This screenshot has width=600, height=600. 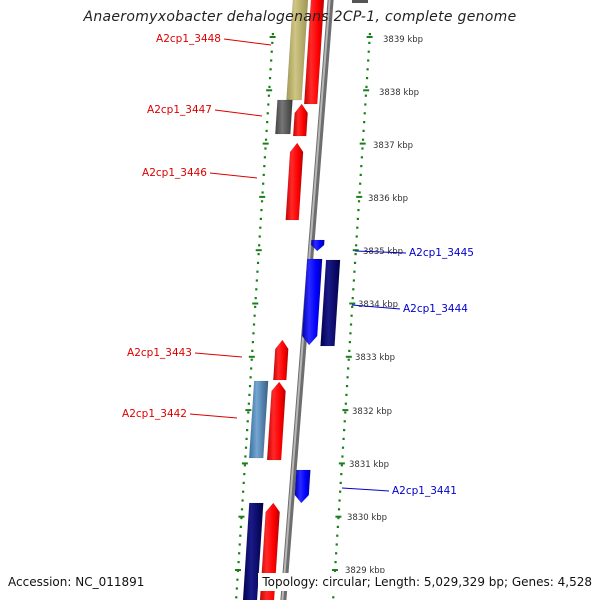 What do you see at coordinates (399, 93) in the screenshot?
I see `kbp-scale-label: 3838 kbp` at bounding box center [399, 93].